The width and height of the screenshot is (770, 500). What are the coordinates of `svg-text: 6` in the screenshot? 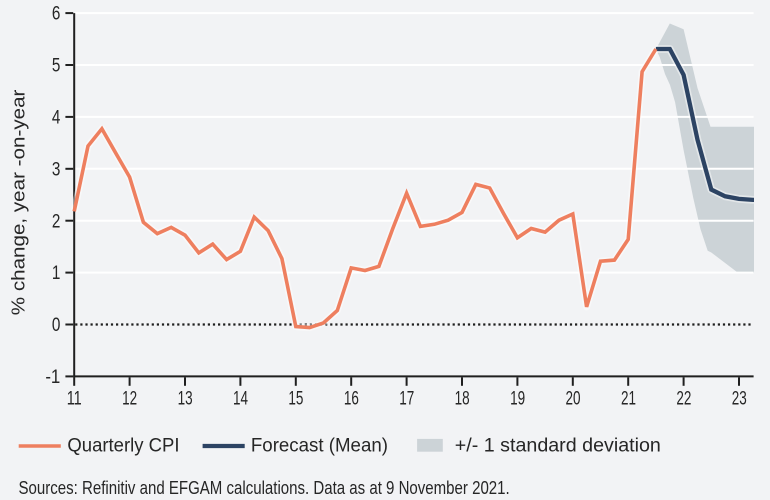 It's located at (56, 14).